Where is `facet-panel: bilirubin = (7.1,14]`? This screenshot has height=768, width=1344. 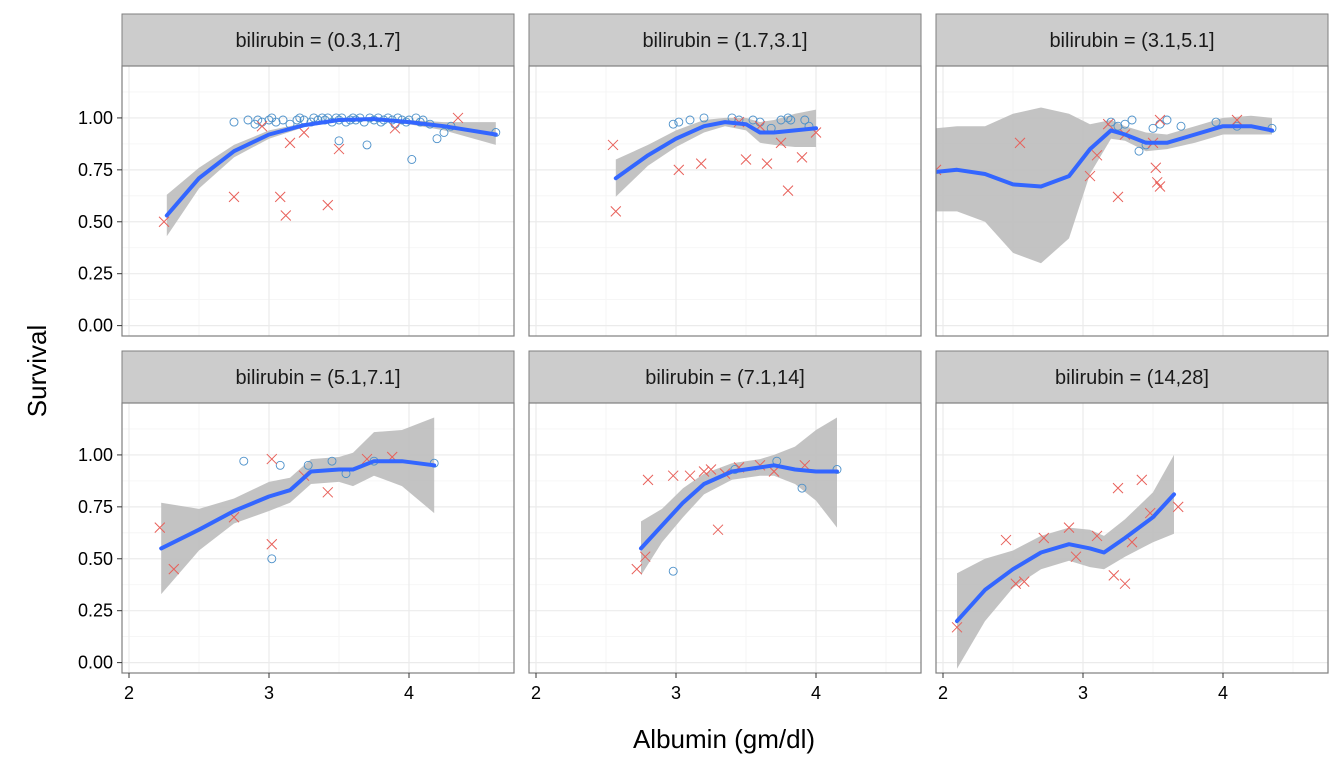 facet-panel: bilirubin = (7.1,14] is located at coordinates (725, 512).